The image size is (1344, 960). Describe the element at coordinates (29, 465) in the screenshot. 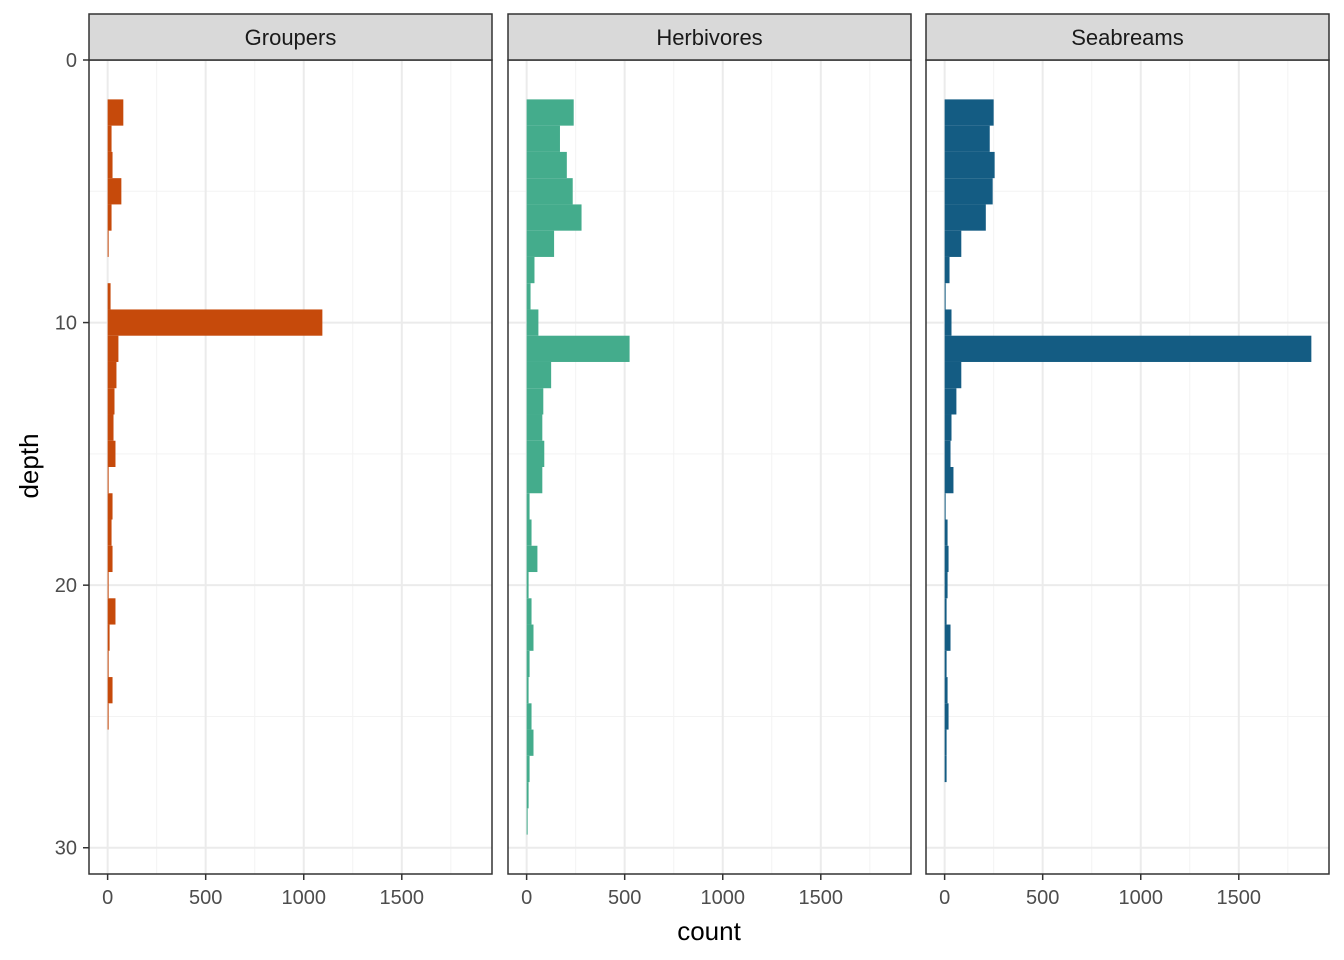

I see `y-axis-title: depth` at that location.